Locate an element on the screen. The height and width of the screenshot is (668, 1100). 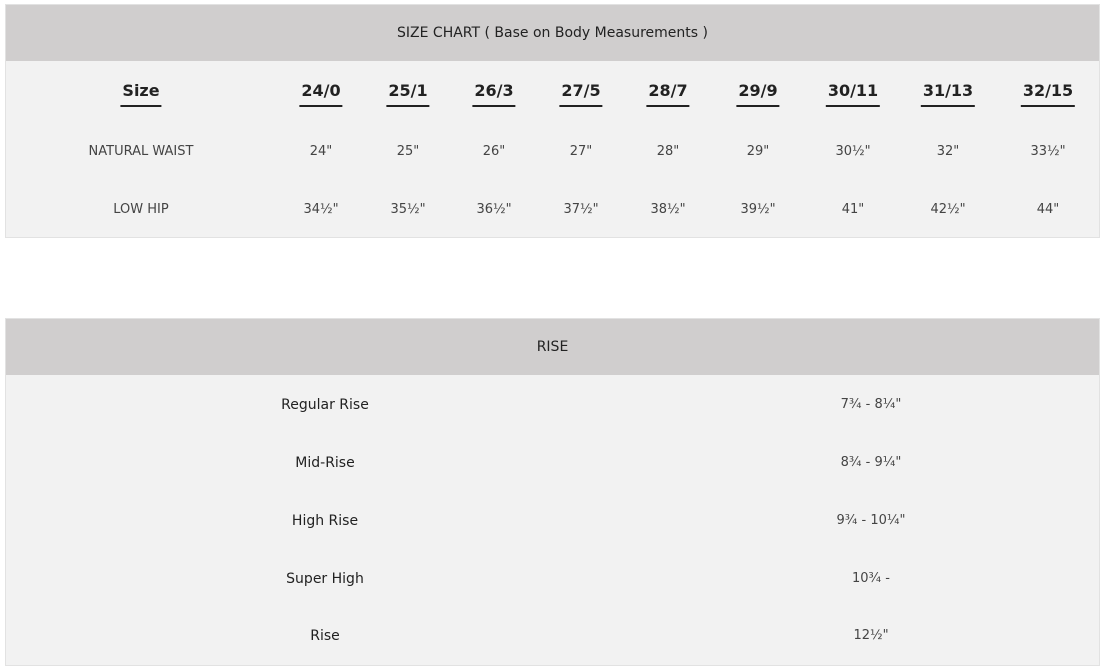
cell: 33½" is located at coordinates (1048, 151).